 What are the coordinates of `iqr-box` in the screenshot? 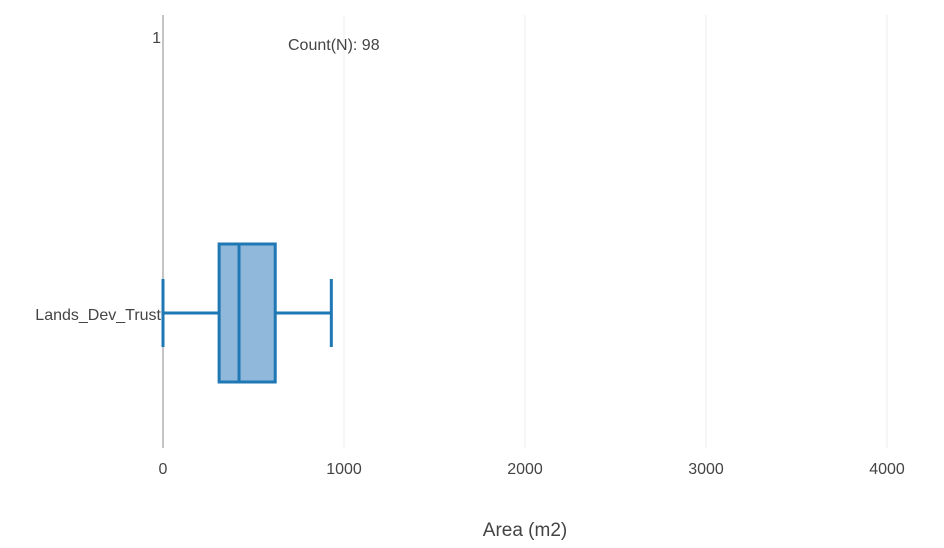 It's located at (247, 313).